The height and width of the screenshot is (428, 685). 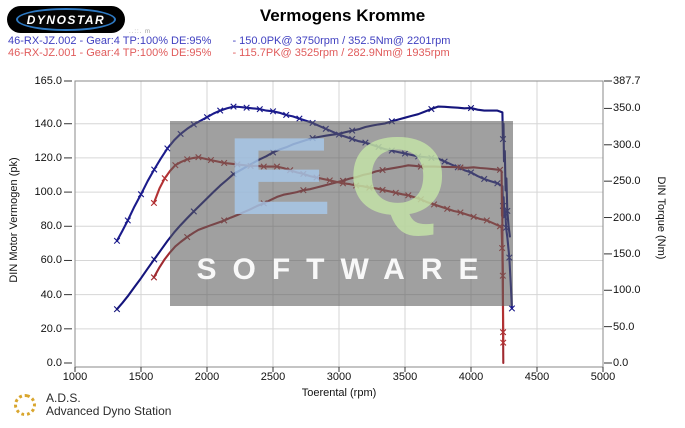 I want to click on x-axis-tick-label: 1000, so click(x=75, y=377).